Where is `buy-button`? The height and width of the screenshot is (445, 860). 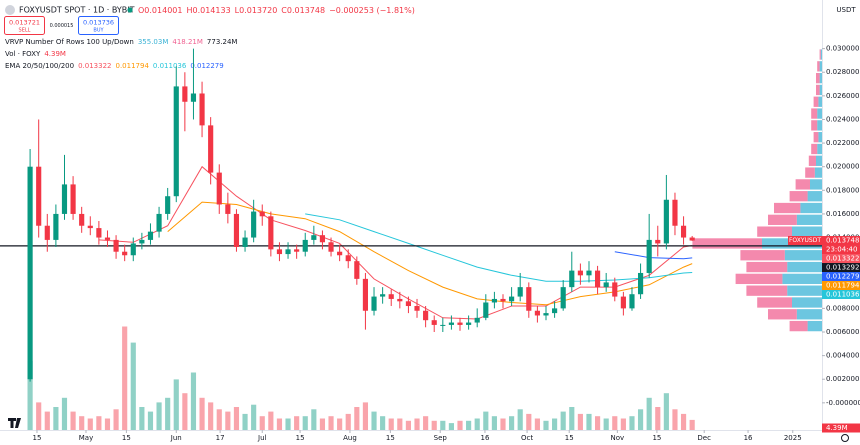 buy-button is located at coordinates (98, 25).